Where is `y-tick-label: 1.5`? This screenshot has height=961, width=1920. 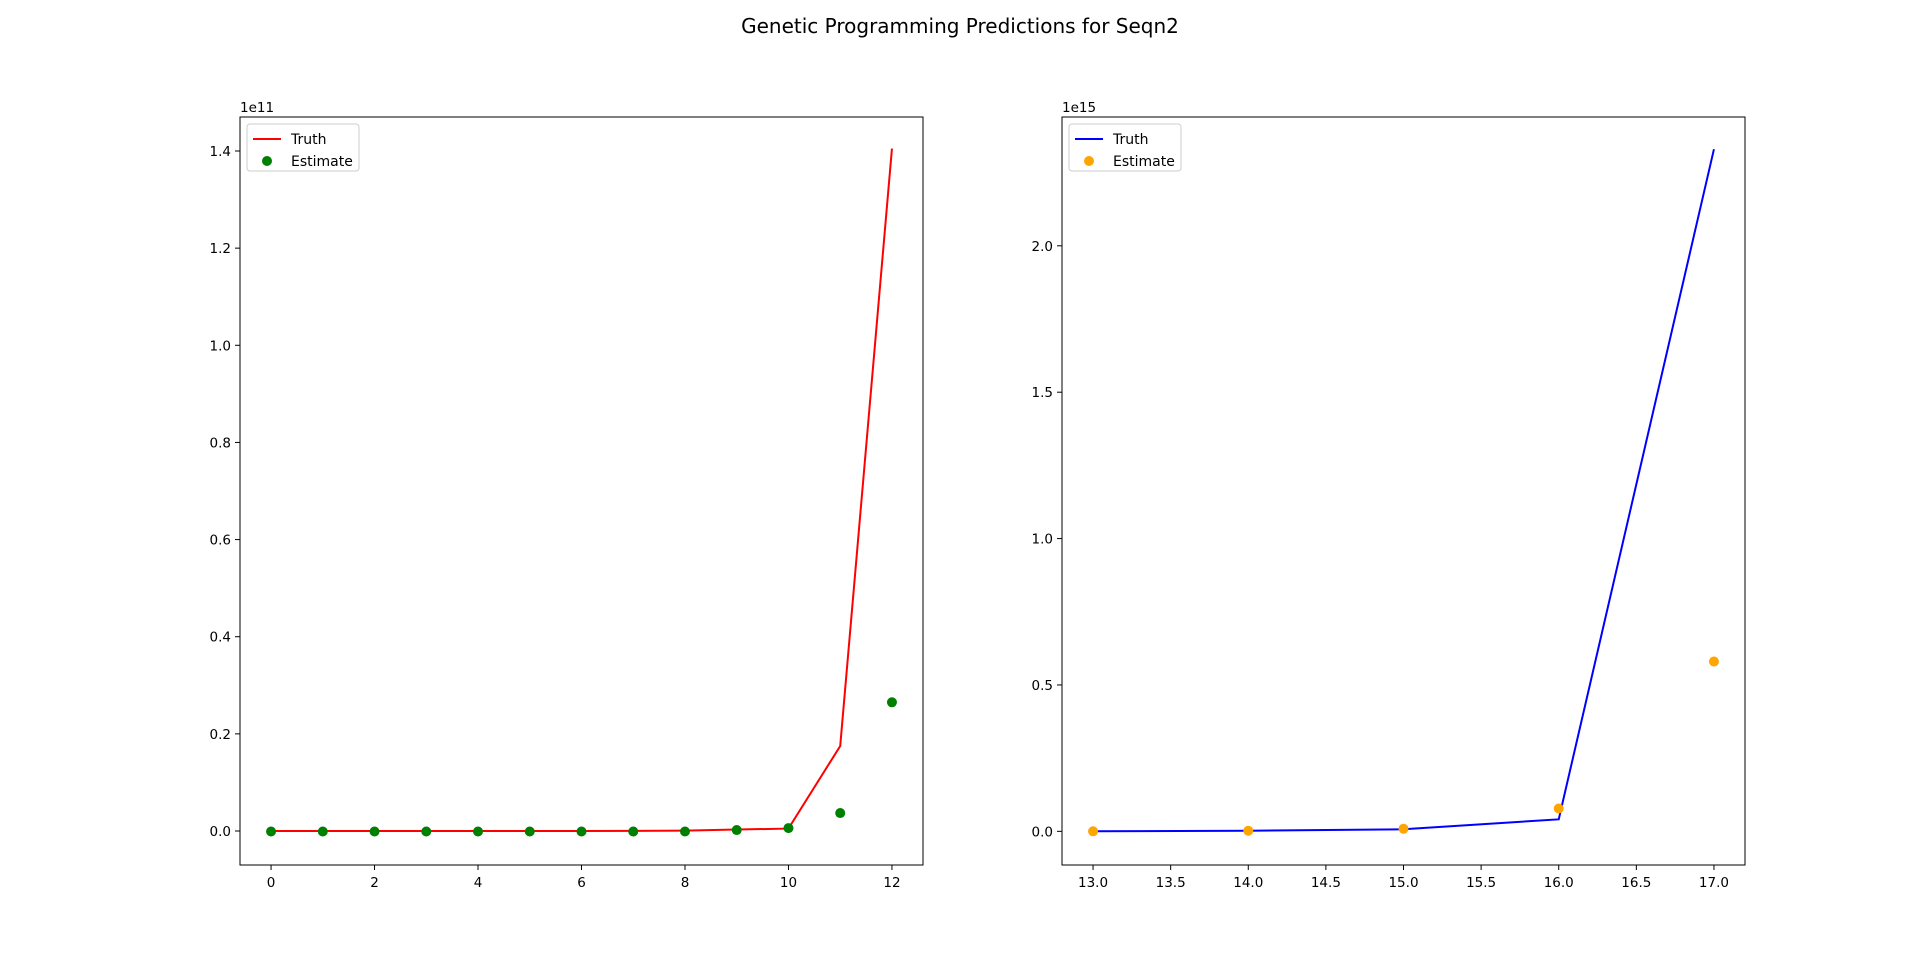 y-tick-label: 1.5 is located at coordinates (1042, 393).